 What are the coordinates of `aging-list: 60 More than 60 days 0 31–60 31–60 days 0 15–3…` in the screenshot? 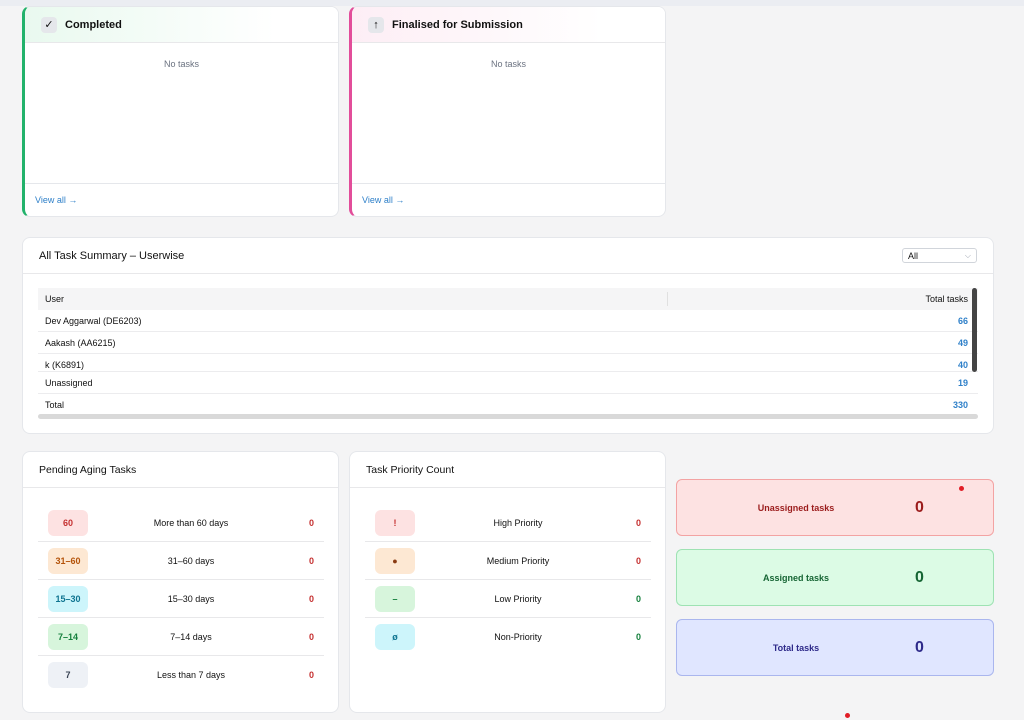 It's located at (181, 599).